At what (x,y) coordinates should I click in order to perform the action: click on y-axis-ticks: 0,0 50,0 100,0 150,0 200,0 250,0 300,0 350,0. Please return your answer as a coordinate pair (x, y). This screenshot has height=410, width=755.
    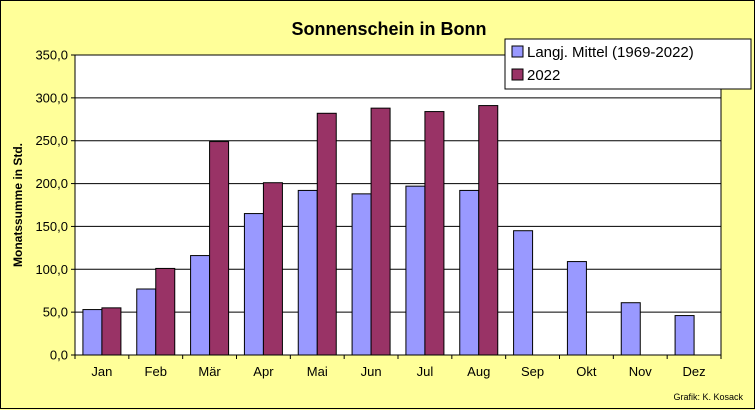
    Looking at the image, I should click on (55, 205).